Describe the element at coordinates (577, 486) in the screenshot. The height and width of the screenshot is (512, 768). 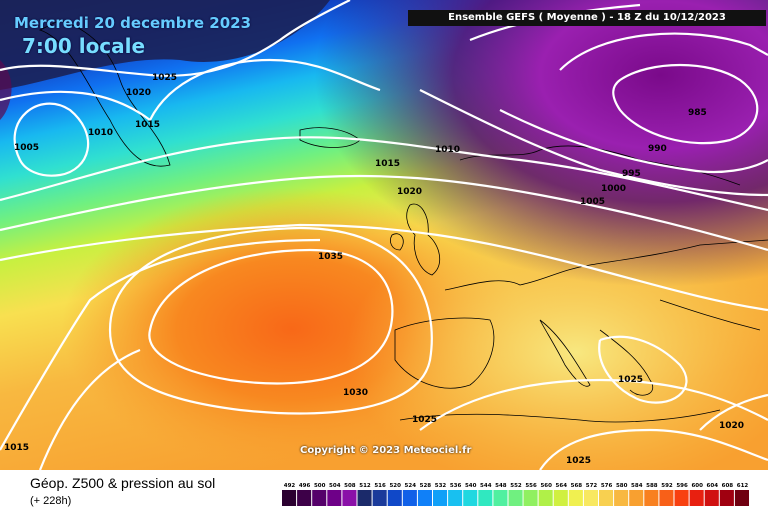
I see `scale-tick-label: 568` at that location.